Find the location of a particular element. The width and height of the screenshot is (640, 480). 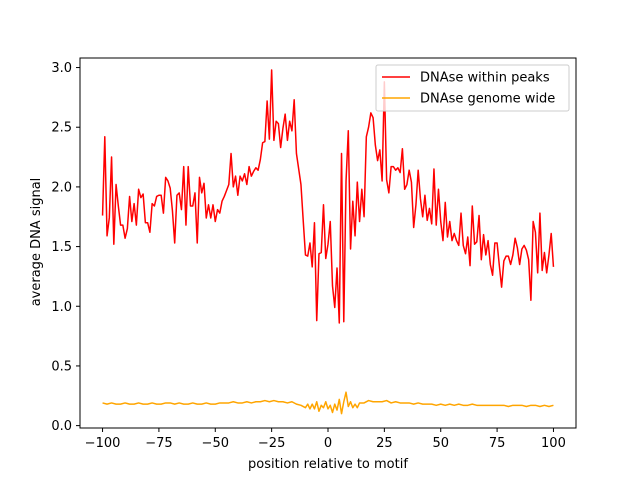

y-tick-label: 0.0 is located at coordinates (61, 426).